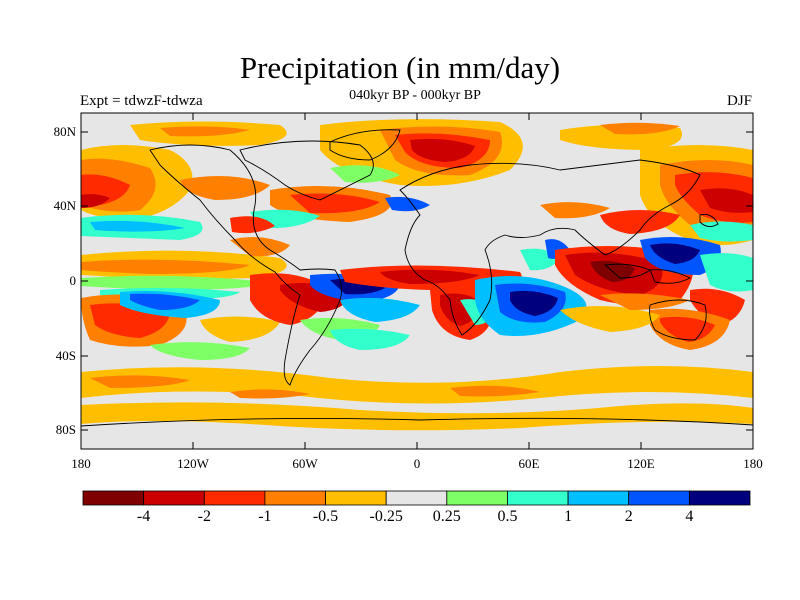 The height and width of the screenshot is (600, 800). I want to click on colorbar-label: 2, so click(628, 516).